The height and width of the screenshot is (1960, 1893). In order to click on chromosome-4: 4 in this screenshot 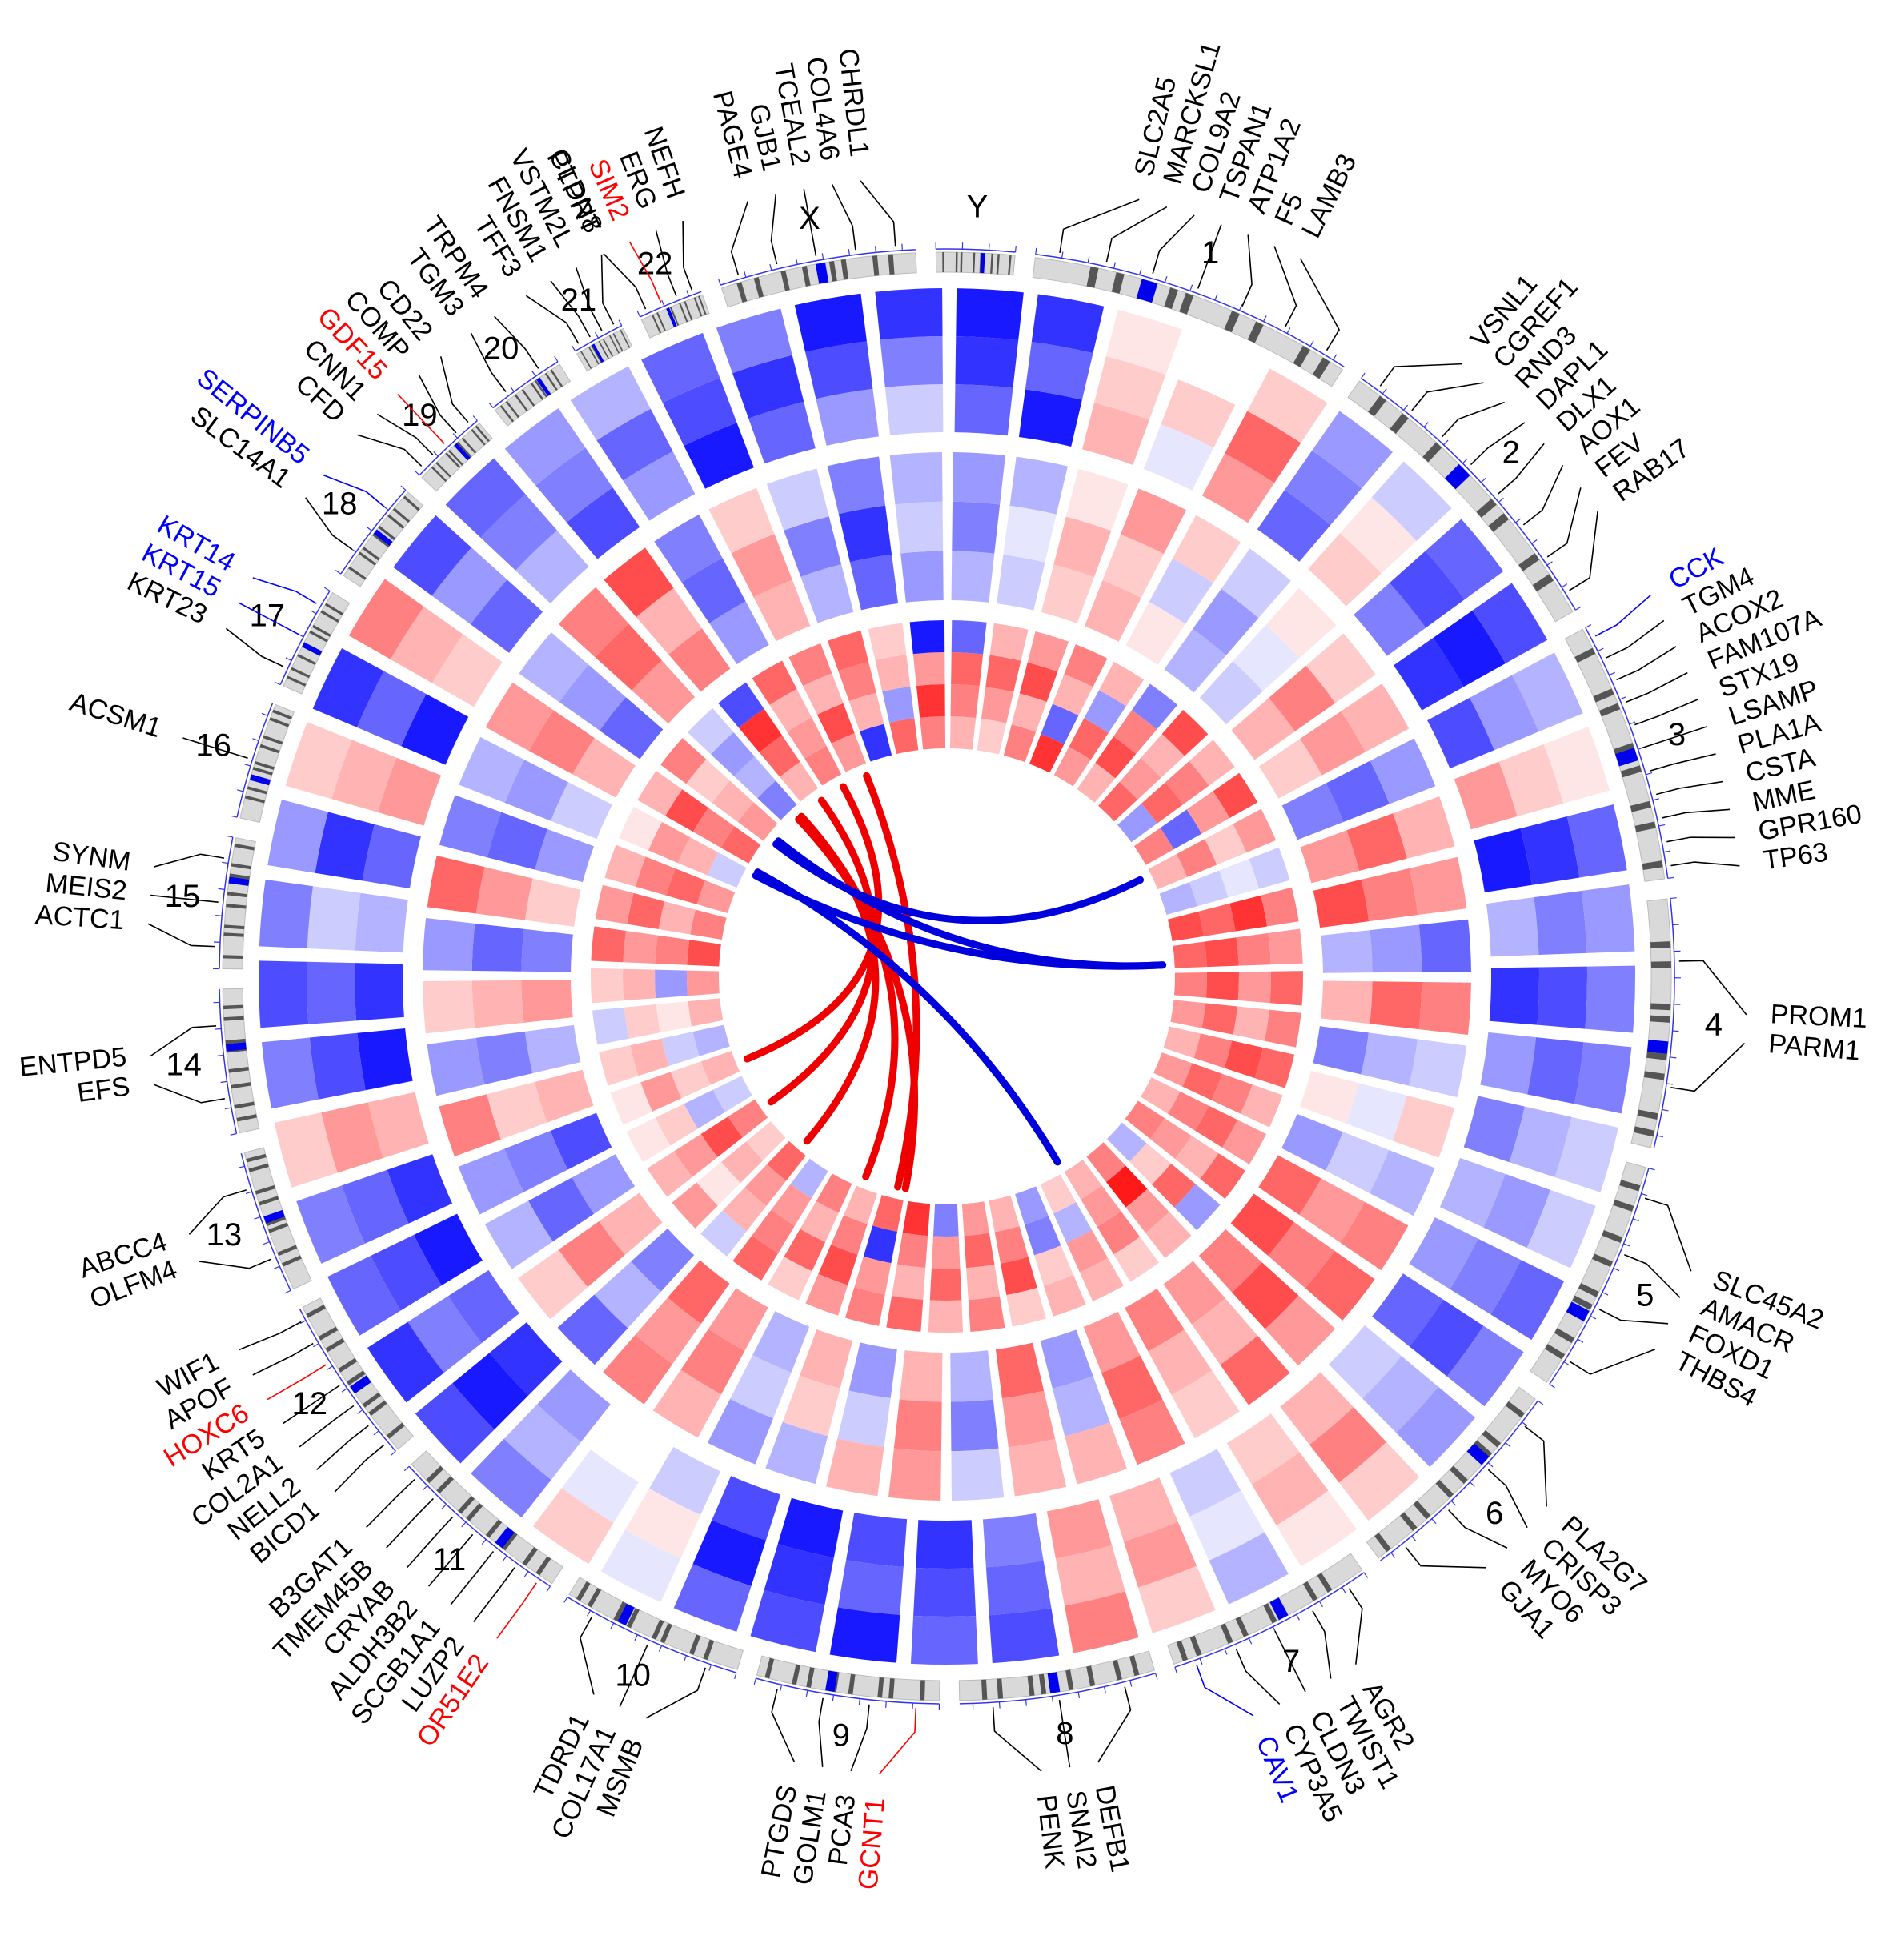, I will do `click(1676, 1023)`.